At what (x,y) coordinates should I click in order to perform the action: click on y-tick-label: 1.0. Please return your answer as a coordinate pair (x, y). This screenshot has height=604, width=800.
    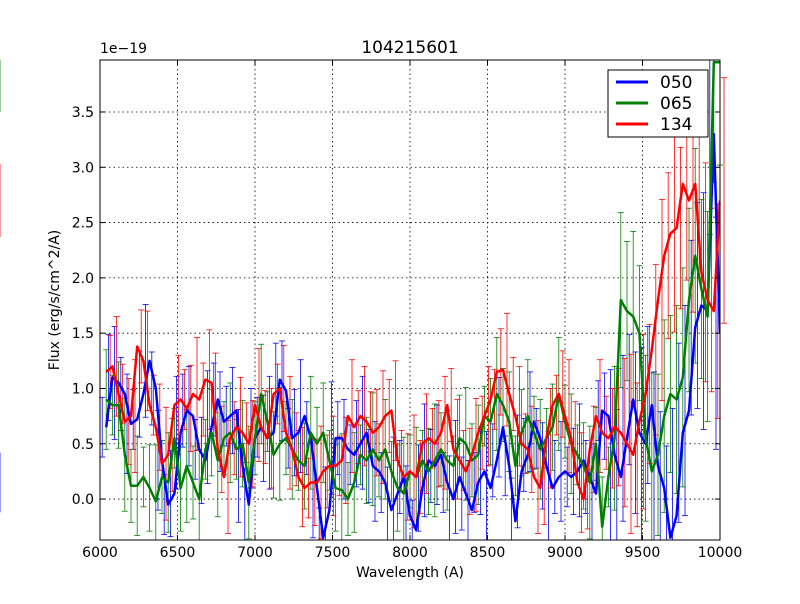
    Looking at the image, I should click on (83, 389).